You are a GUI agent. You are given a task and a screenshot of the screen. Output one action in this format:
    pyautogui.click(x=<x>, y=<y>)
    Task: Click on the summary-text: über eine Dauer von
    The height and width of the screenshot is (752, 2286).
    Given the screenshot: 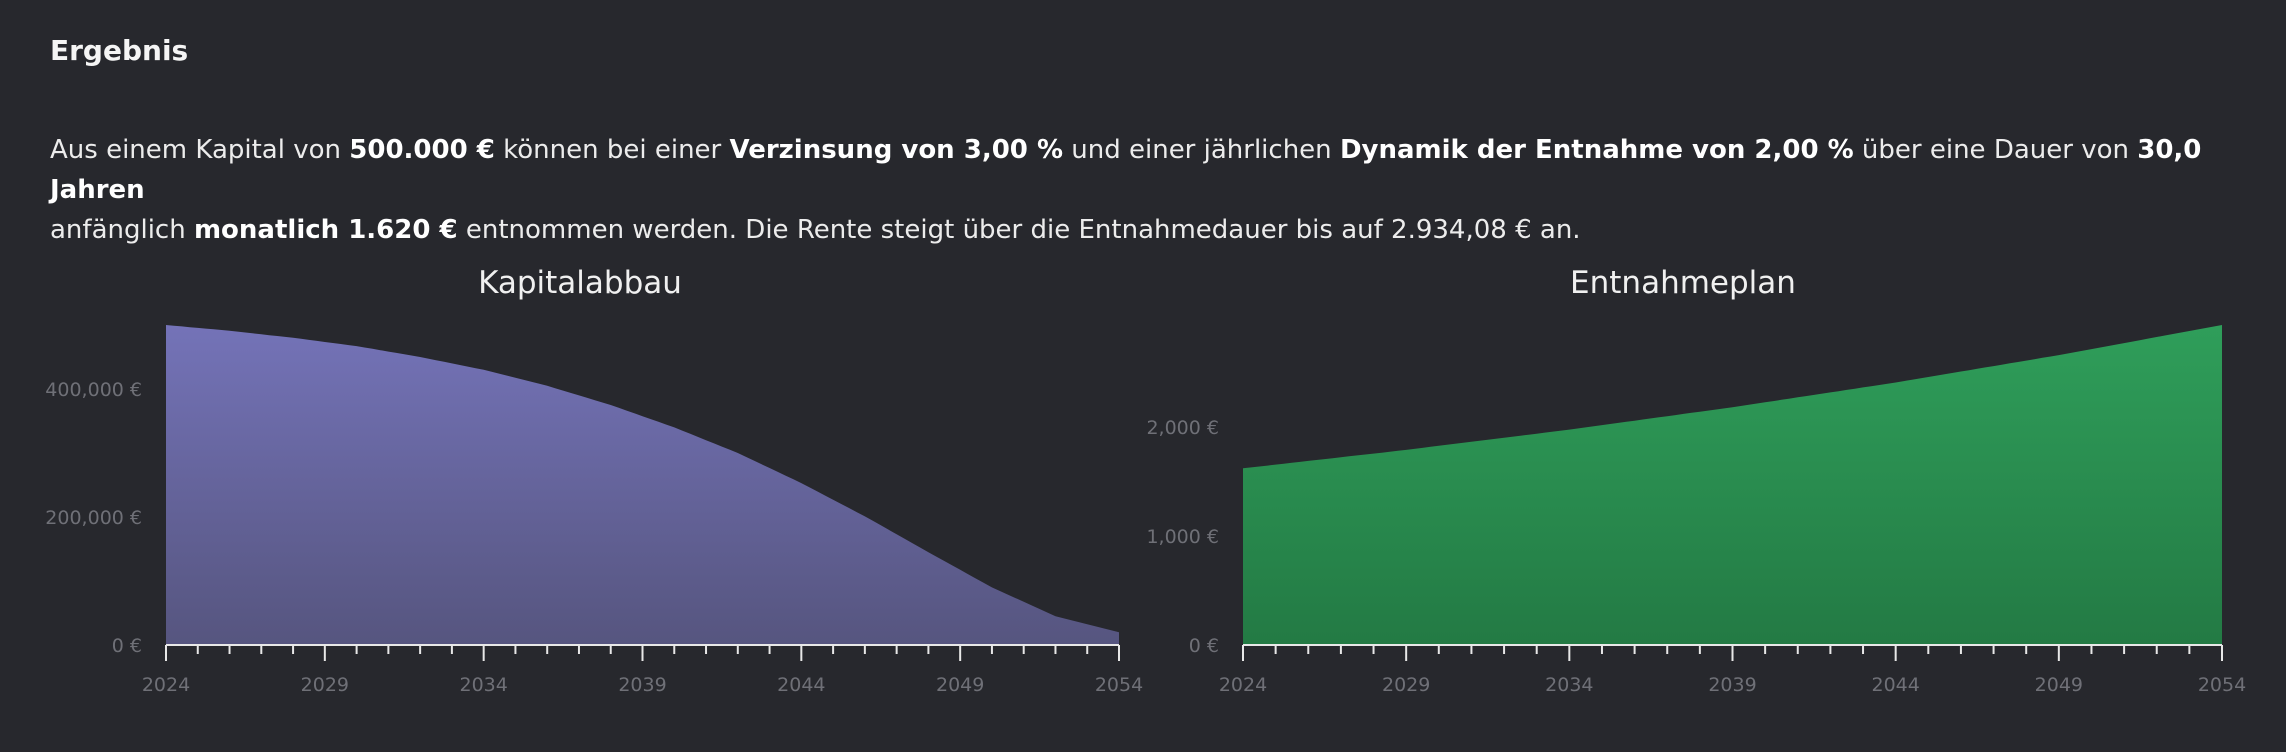 What is the action you would take?
    pyautogui.click(x=1995, y=150)
    